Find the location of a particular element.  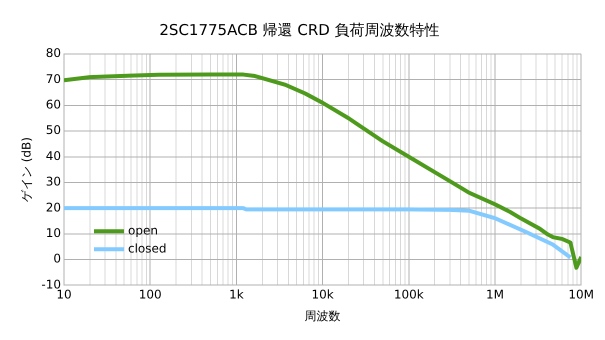

x-tick-label: 1M is located at coordinates (495, 295).